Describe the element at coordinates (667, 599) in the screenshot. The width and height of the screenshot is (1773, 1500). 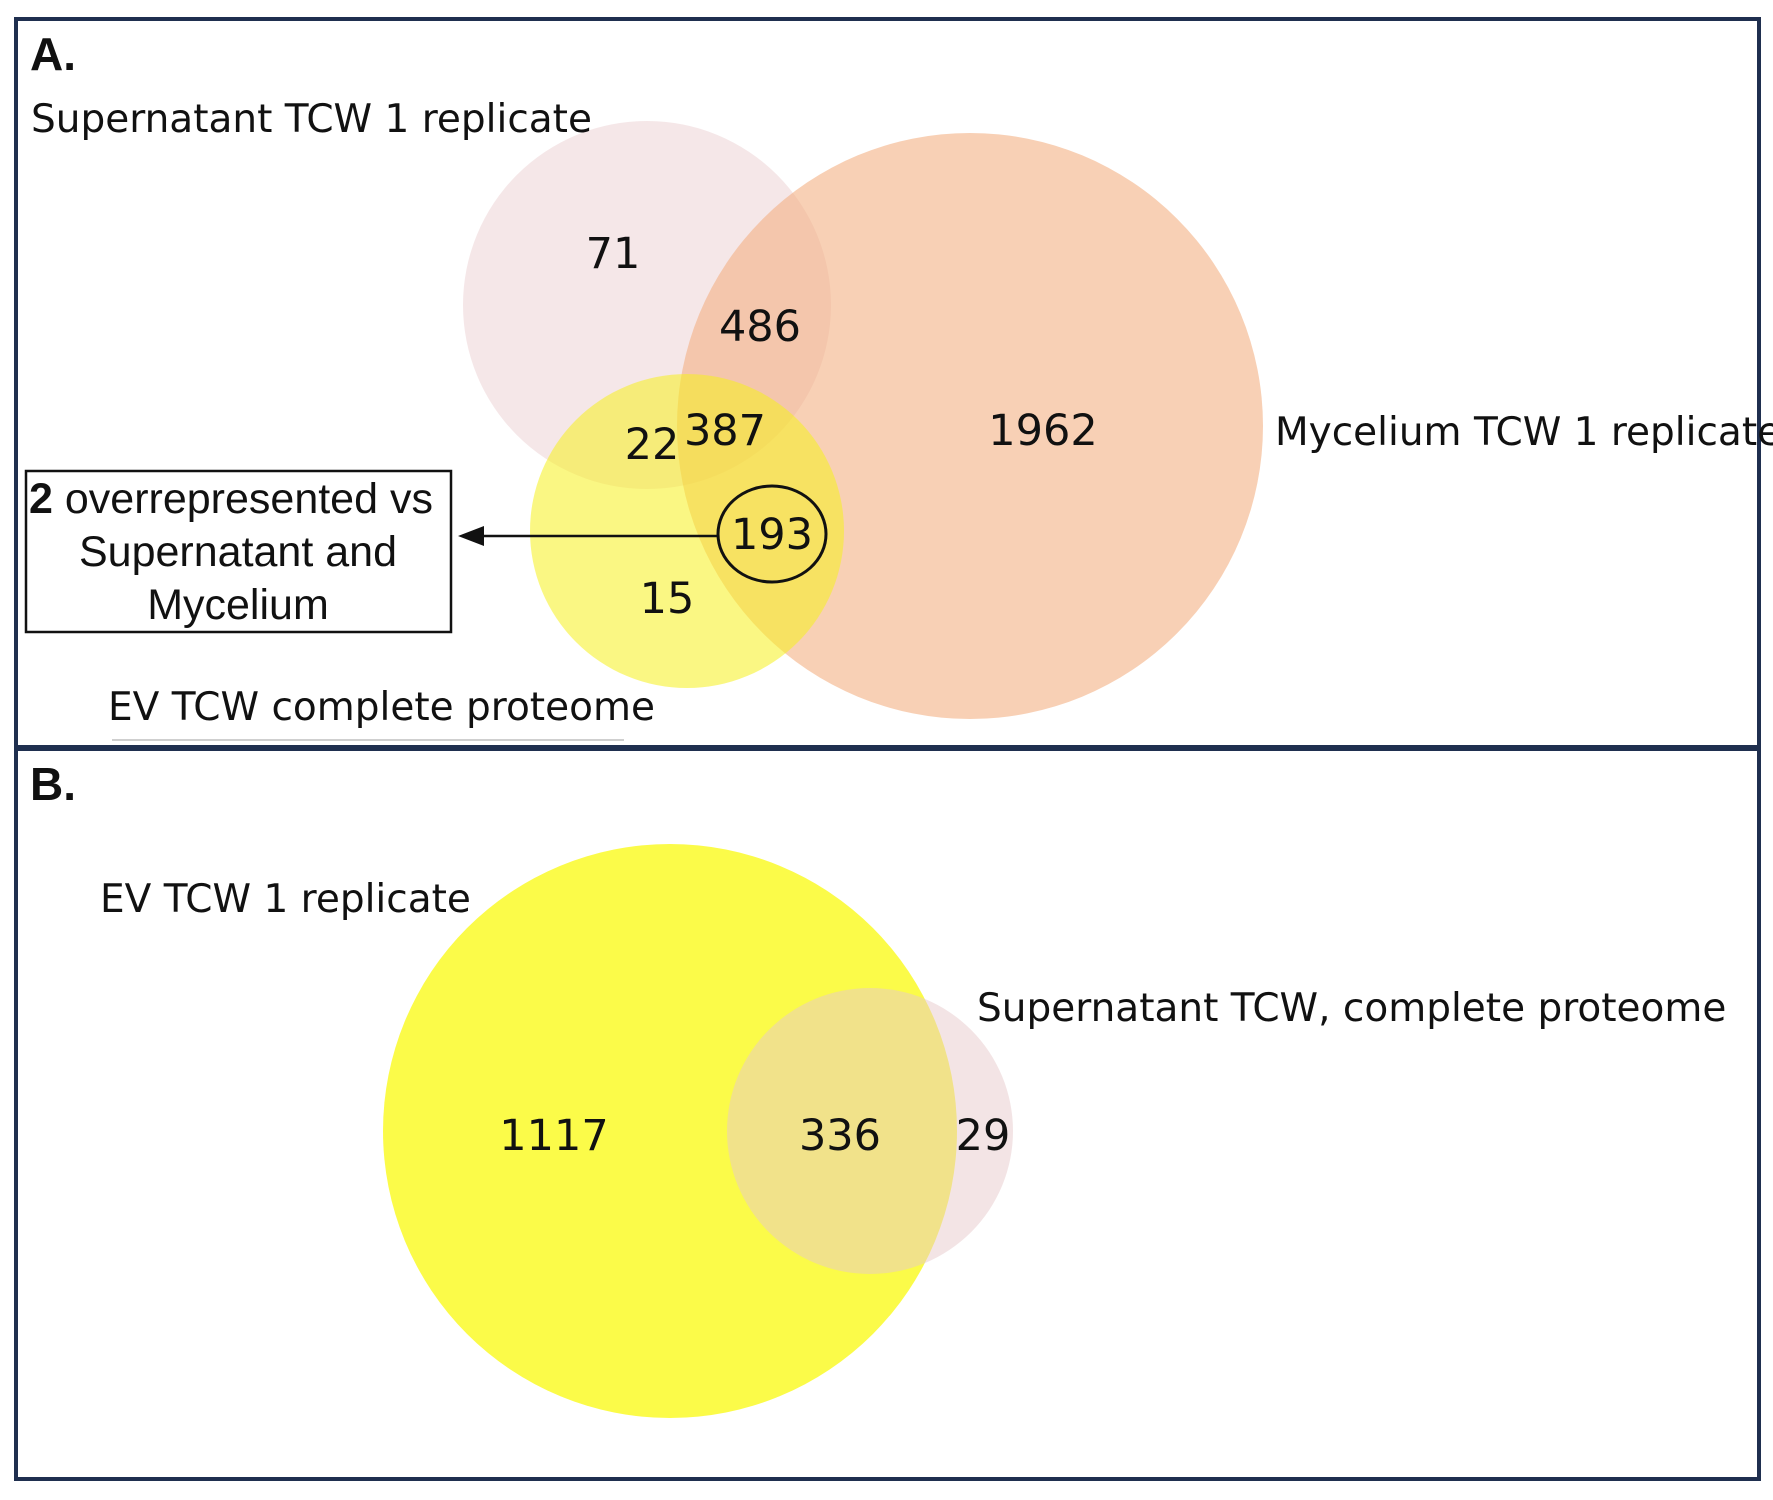
I see `region-ev-only: 15` at that location.